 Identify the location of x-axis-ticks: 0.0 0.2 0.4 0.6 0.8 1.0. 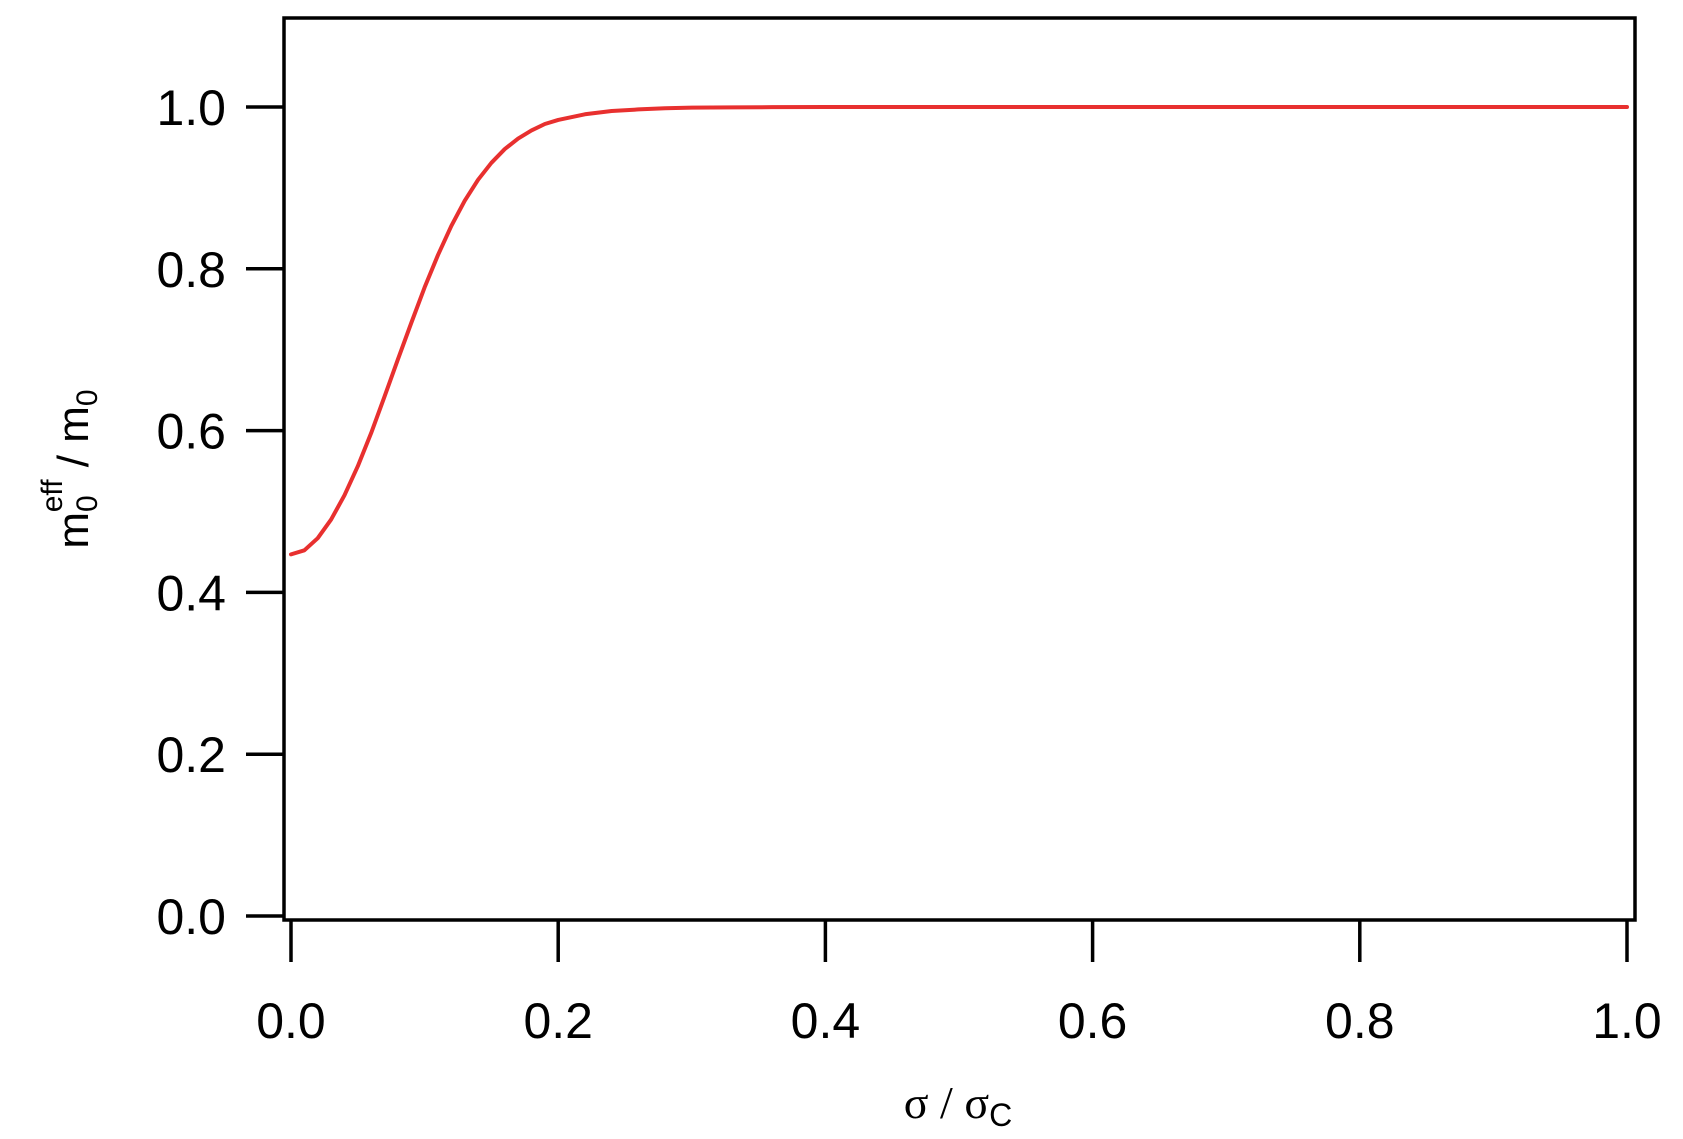
(959, 984).